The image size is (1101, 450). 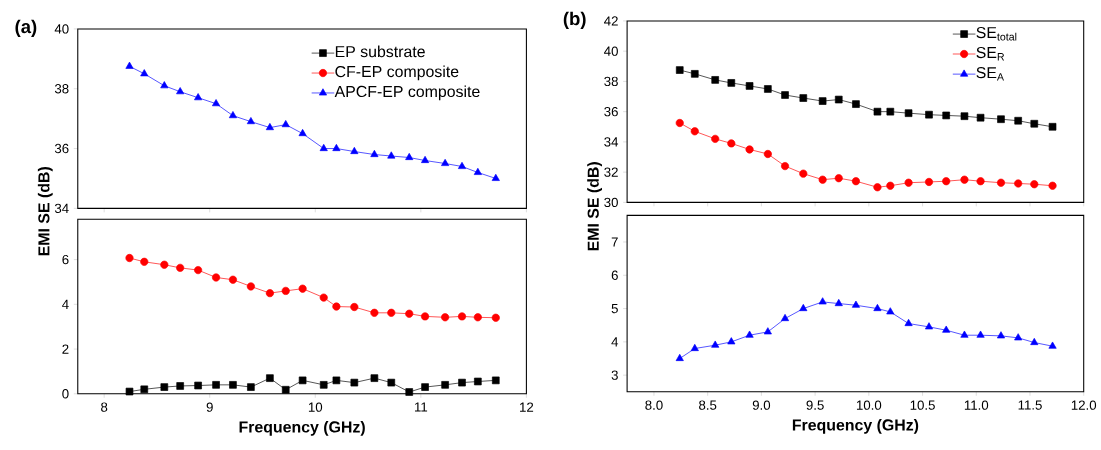 I want to click on y-tick-label: 5, so click(x=614, y=309).